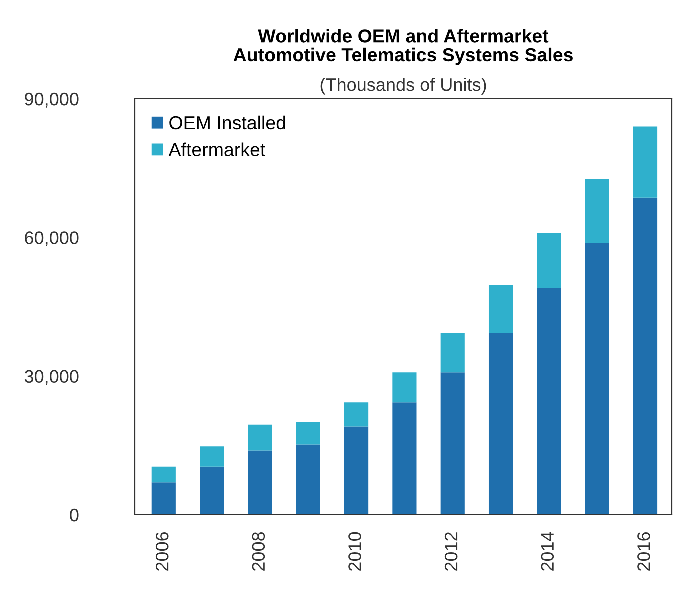 The width and height of the screenshot is (673, 607). What do you see at coordinates (162, 551) in the screenshot?
I see `x-tick-label: 2006` at bounding box center [162, 551].